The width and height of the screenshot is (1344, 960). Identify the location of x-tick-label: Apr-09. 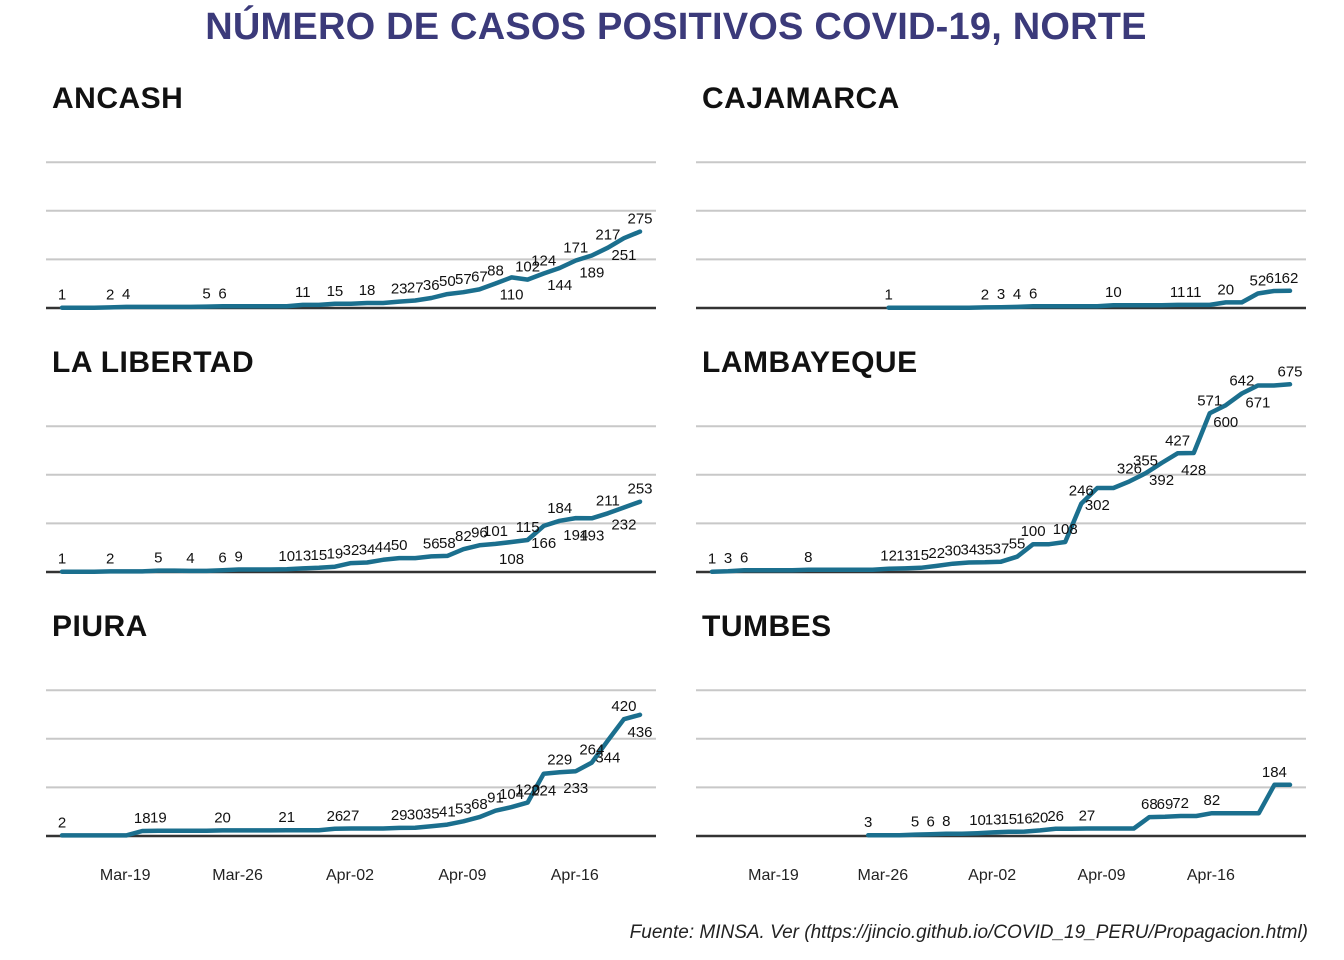
(1102, 875).